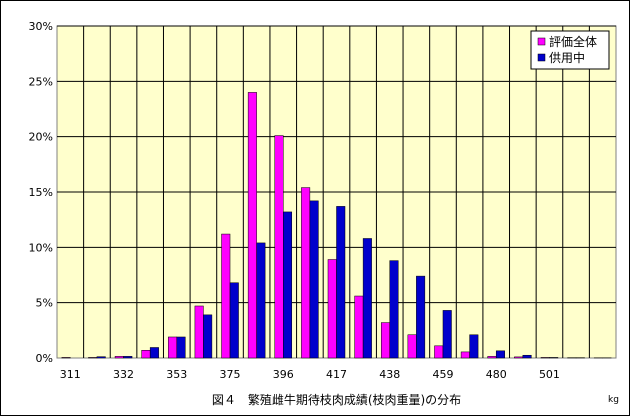 Image resolution: width=630 pixels, height=416 pixels. What do you see at coordinates (442, 374) in the screenshot?
I see `x-tick-label: 459` at bounding box center [442, 374].